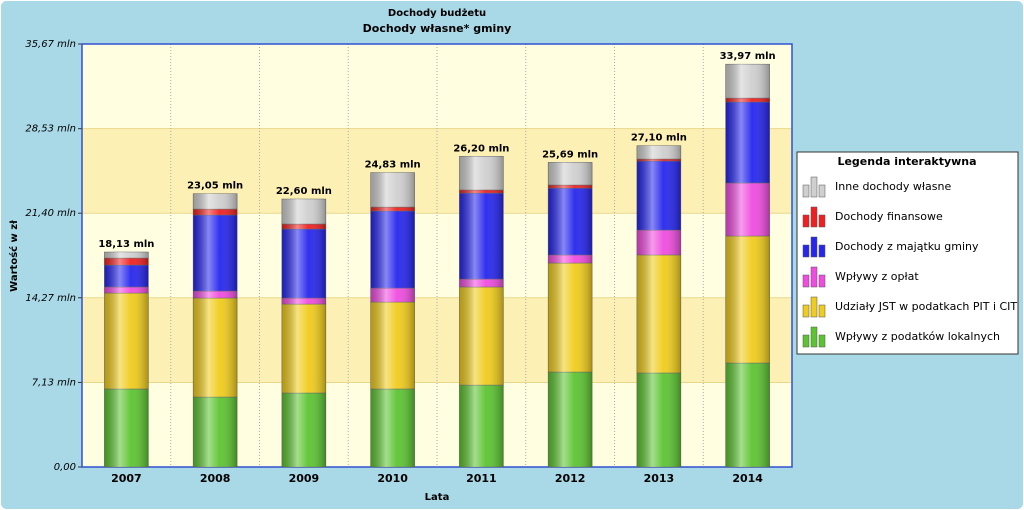 The height and width of the screenshot is (510, 1024). I want to click on y-tick-label: 14,27 mln, so click(50, 298).